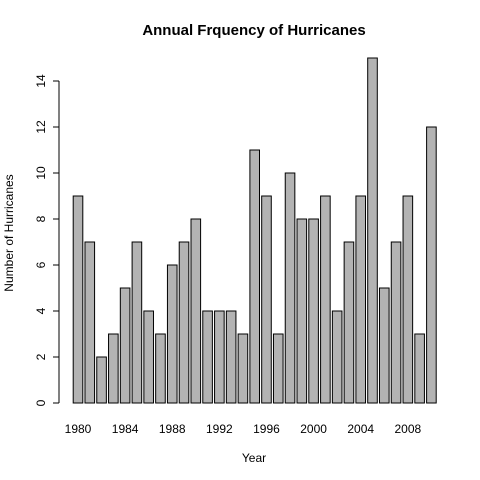 Image resolution: width=480 pixels, height=480 pixels. Describe the element at coordinates (408, 299) in the screenshot. I see `bar-2008` at that location.